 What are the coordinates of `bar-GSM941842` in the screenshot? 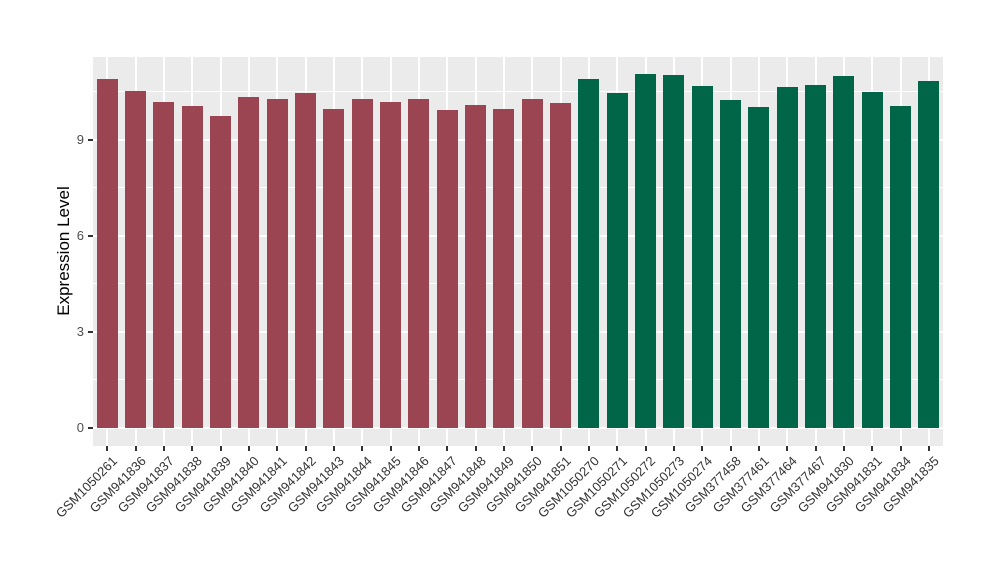 It's located at (305, 260).